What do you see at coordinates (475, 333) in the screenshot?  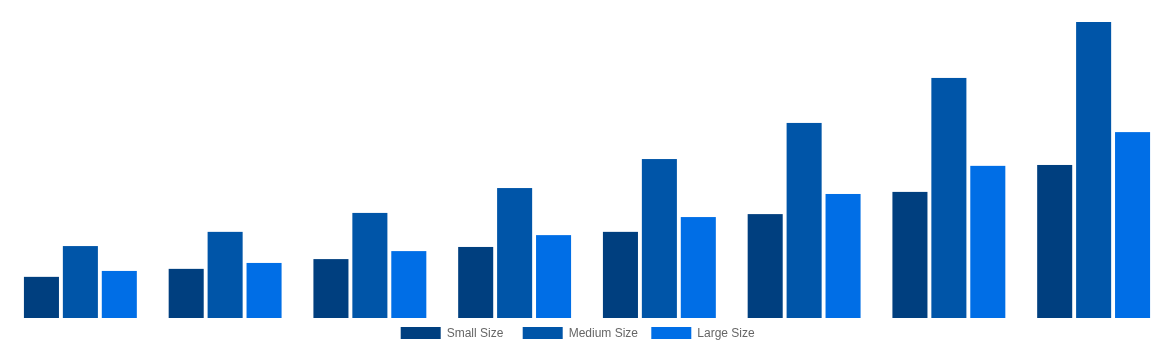 I see `legend-label: Small Size` at bounding box center [475, 333].